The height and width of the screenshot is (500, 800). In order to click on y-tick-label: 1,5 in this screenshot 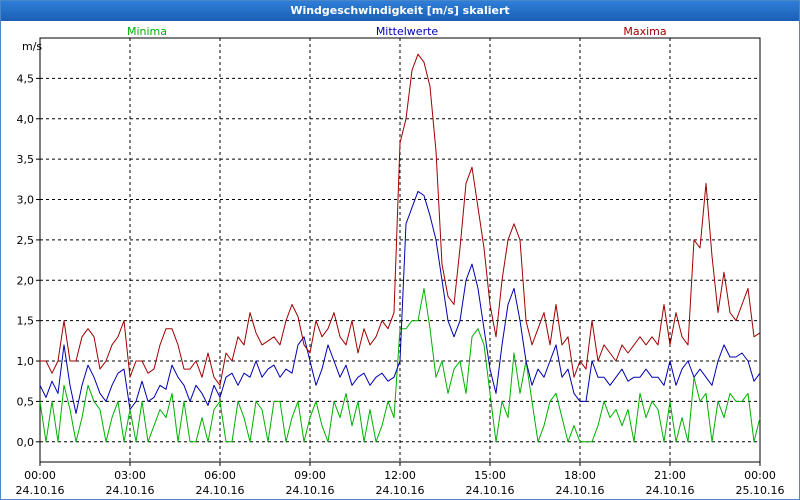, I will do `click(26, 321)`.